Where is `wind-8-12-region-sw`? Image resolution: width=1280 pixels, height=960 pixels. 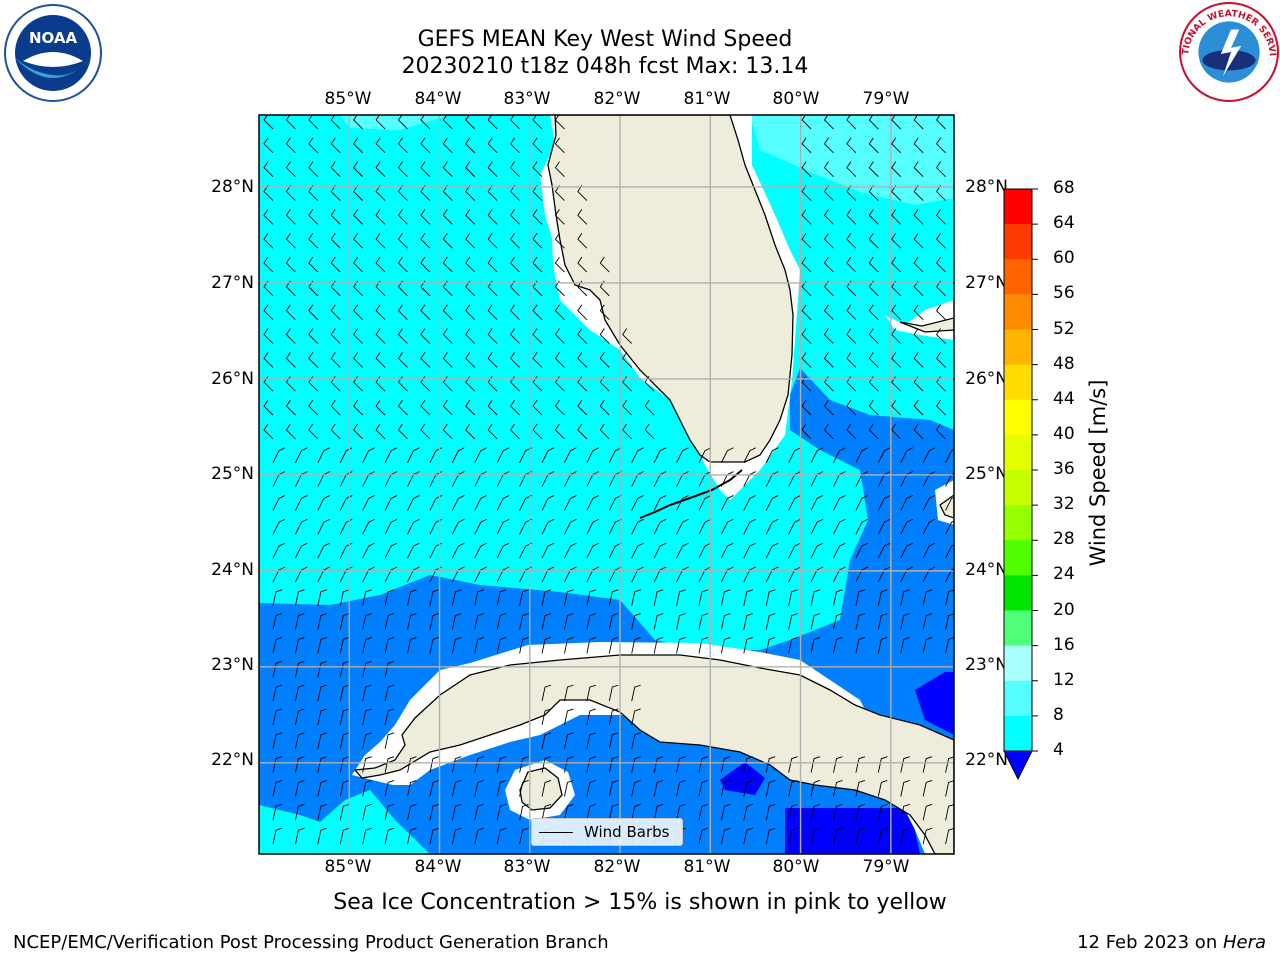 wind-8-12-region-sw is located at coordinates (344, 822).